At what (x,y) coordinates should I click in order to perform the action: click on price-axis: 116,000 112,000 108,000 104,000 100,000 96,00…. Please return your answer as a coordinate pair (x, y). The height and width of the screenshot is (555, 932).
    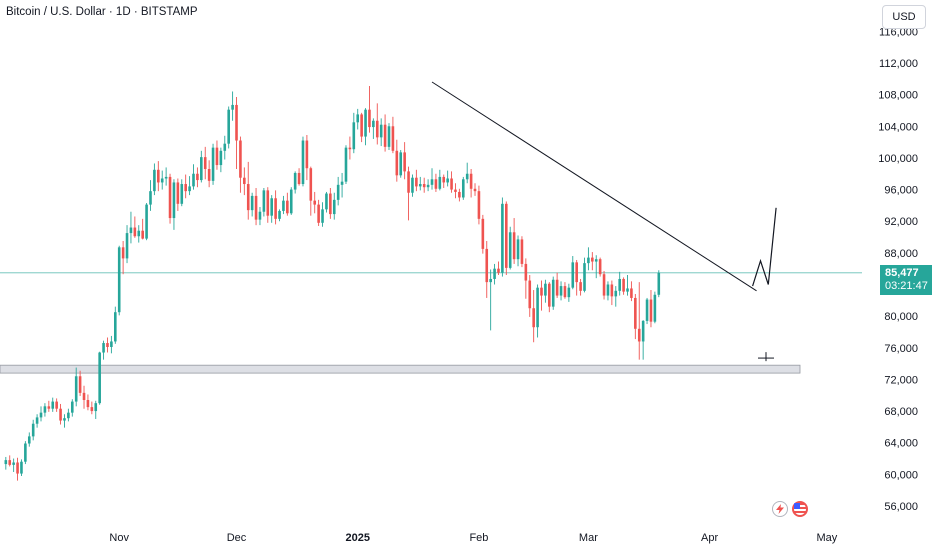
    Looking at the image, I should click on (897, 263).